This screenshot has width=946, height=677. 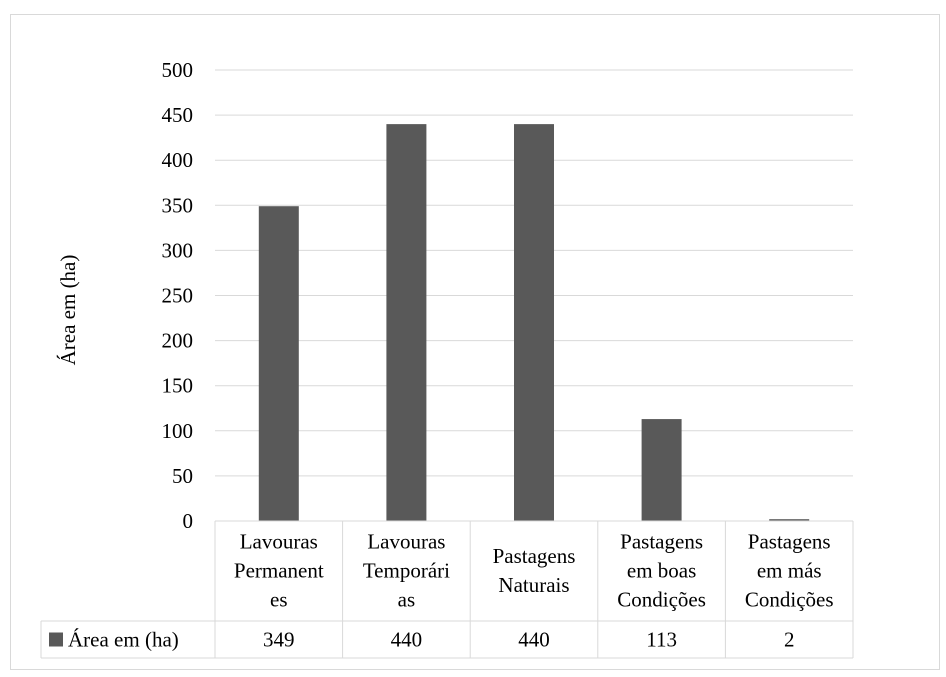 I want to click on x-tick-label: em boas, so click(x=661, y=571).